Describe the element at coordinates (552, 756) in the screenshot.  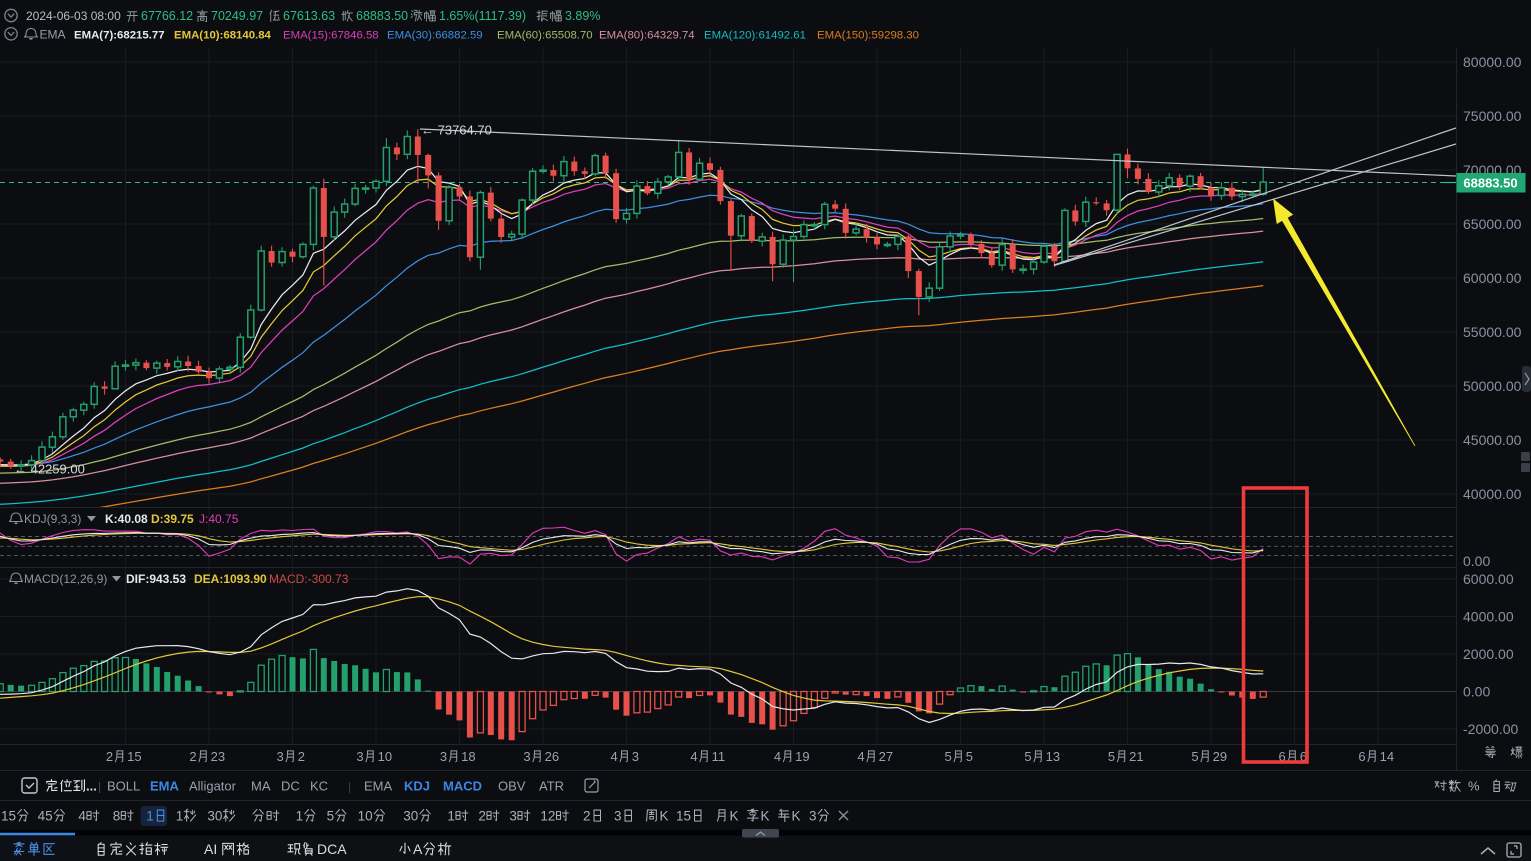
I see `svg-text: 26` at that location.